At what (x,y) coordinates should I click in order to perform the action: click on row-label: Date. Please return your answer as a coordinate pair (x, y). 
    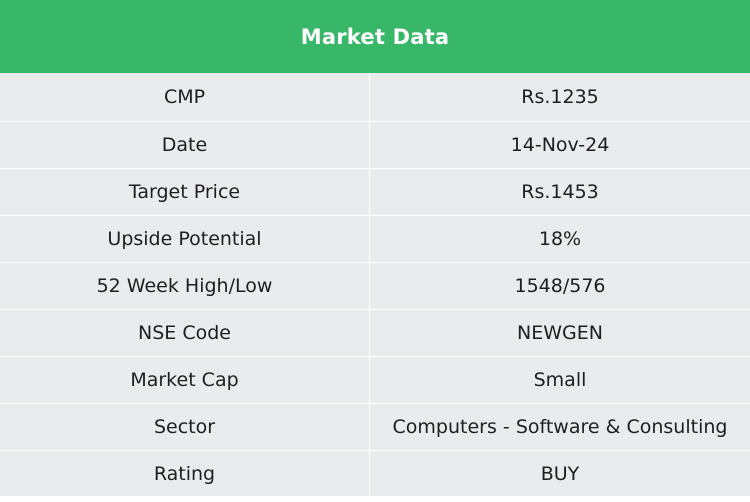
    Looking at the image, I should click on (185, 145).